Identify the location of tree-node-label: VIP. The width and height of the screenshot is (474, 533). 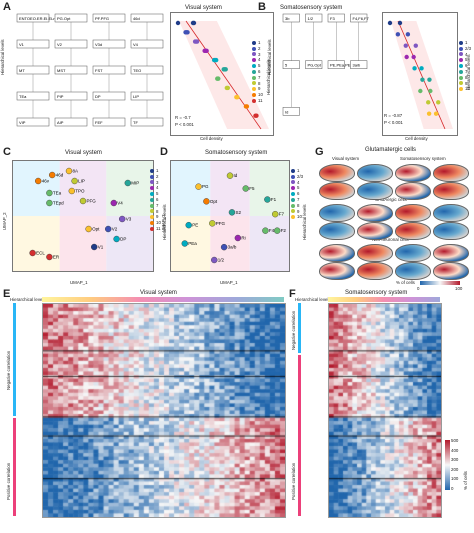
(22, 122).